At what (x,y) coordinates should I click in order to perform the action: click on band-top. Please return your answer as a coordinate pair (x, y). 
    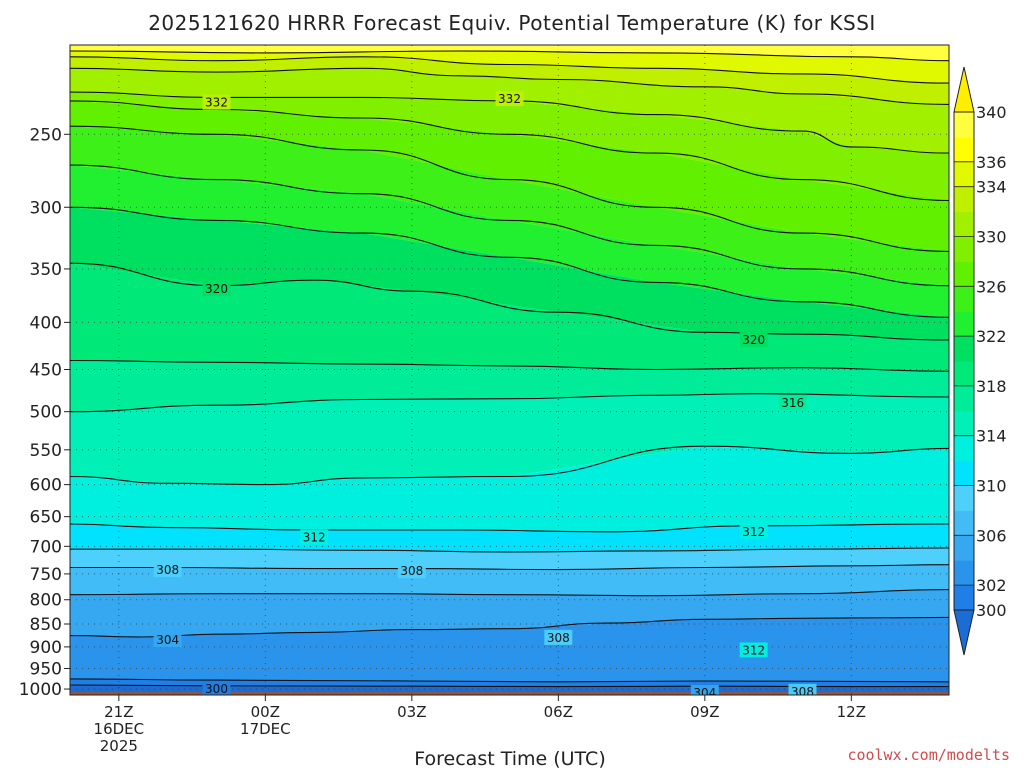
    Looking at the image, I should click on (509, 53).